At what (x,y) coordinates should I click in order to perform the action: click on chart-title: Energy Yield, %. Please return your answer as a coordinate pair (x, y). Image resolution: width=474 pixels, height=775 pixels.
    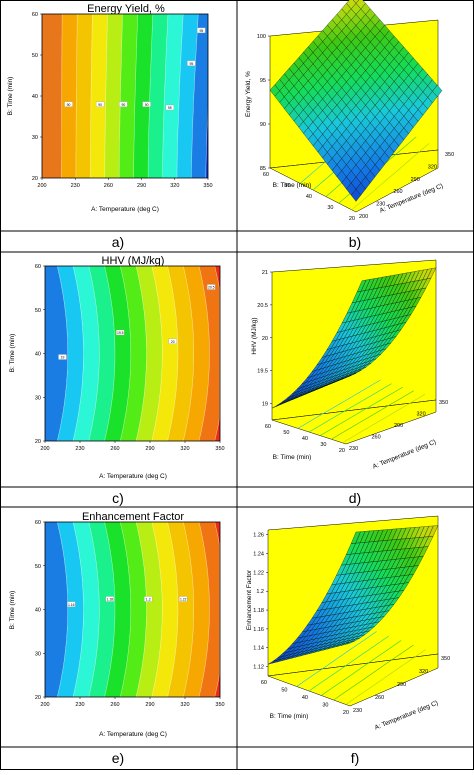
    Looking at the image, I should click on (126, 9).